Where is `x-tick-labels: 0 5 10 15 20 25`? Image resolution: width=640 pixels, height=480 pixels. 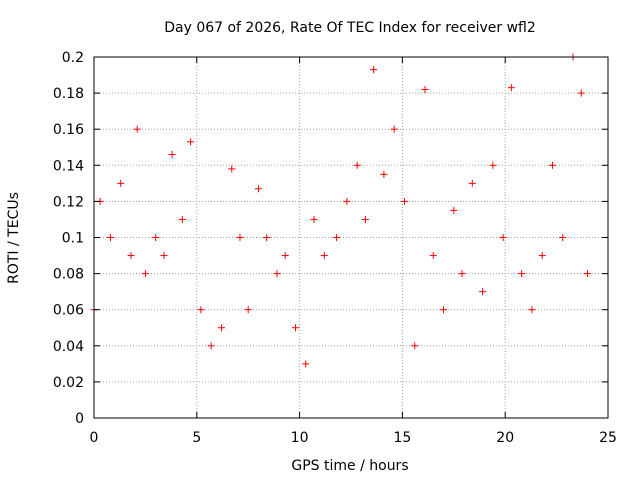
x-tick-labels: 0 5 10 15 20 25 is located at coordinates (353, 438).